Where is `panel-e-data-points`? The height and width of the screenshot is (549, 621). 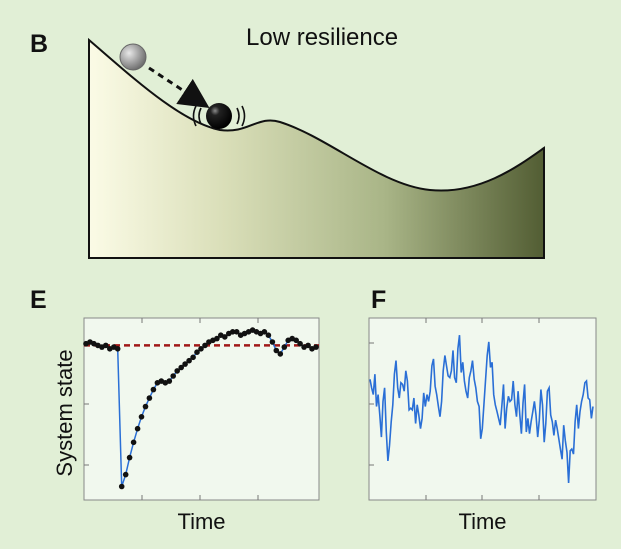 panel-e-data-points is located at coordinates (201, 408).